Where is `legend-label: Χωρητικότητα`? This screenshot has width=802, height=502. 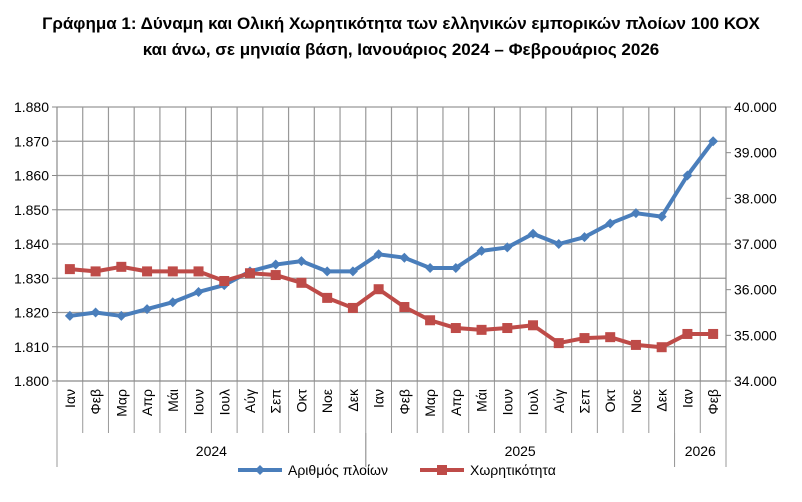 legend-label: Χωρητικότητα is located at coordinates (513, 470).